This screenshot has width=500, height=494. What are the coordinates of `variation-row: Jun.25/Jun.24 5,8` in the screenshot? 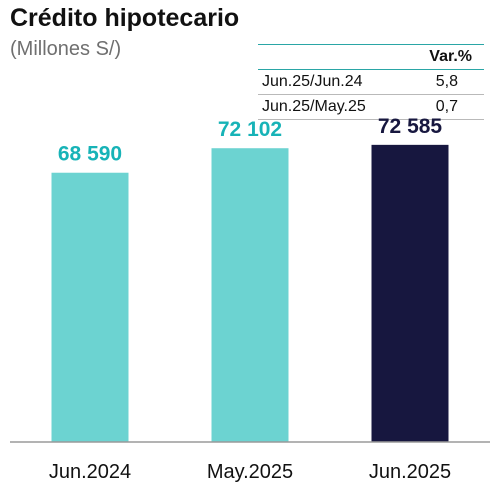 It's located at (371, 82).